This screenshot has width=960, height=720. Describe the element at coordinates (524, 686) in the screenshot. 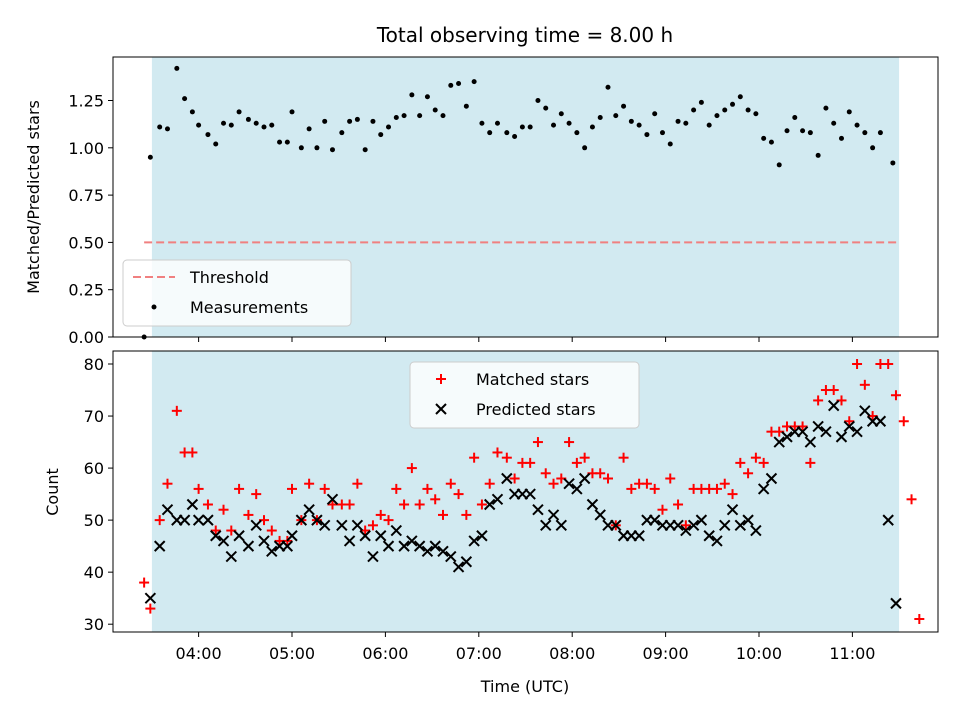

I see `x-axis-label: Time (UTC)` at that location.